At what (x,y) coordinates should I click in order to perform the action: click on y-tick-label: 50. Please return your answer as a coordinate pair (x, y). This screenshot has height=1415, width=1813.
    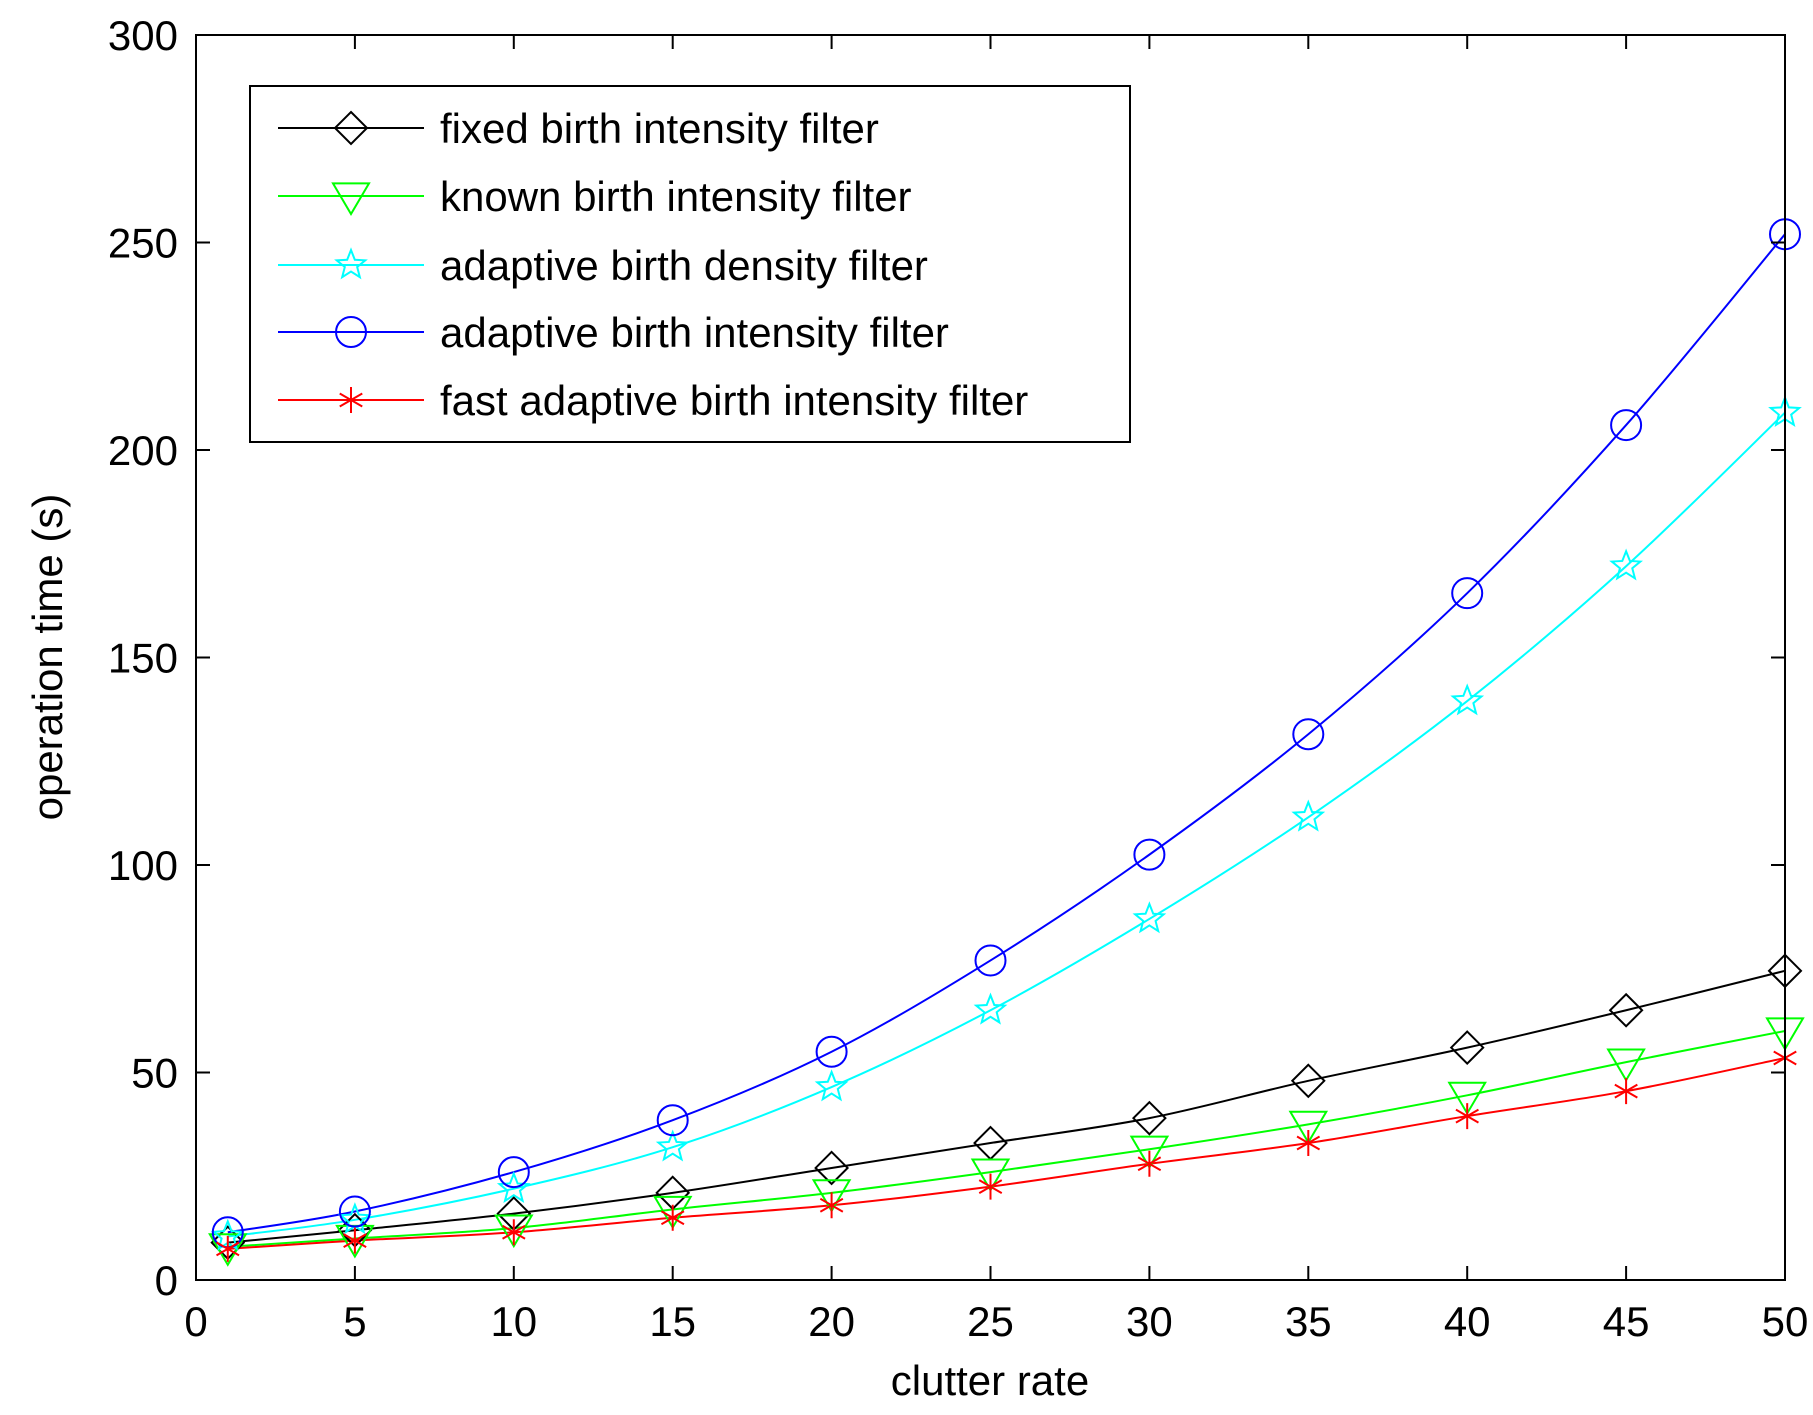
    Looking at the image, I should click on (154, 1073).